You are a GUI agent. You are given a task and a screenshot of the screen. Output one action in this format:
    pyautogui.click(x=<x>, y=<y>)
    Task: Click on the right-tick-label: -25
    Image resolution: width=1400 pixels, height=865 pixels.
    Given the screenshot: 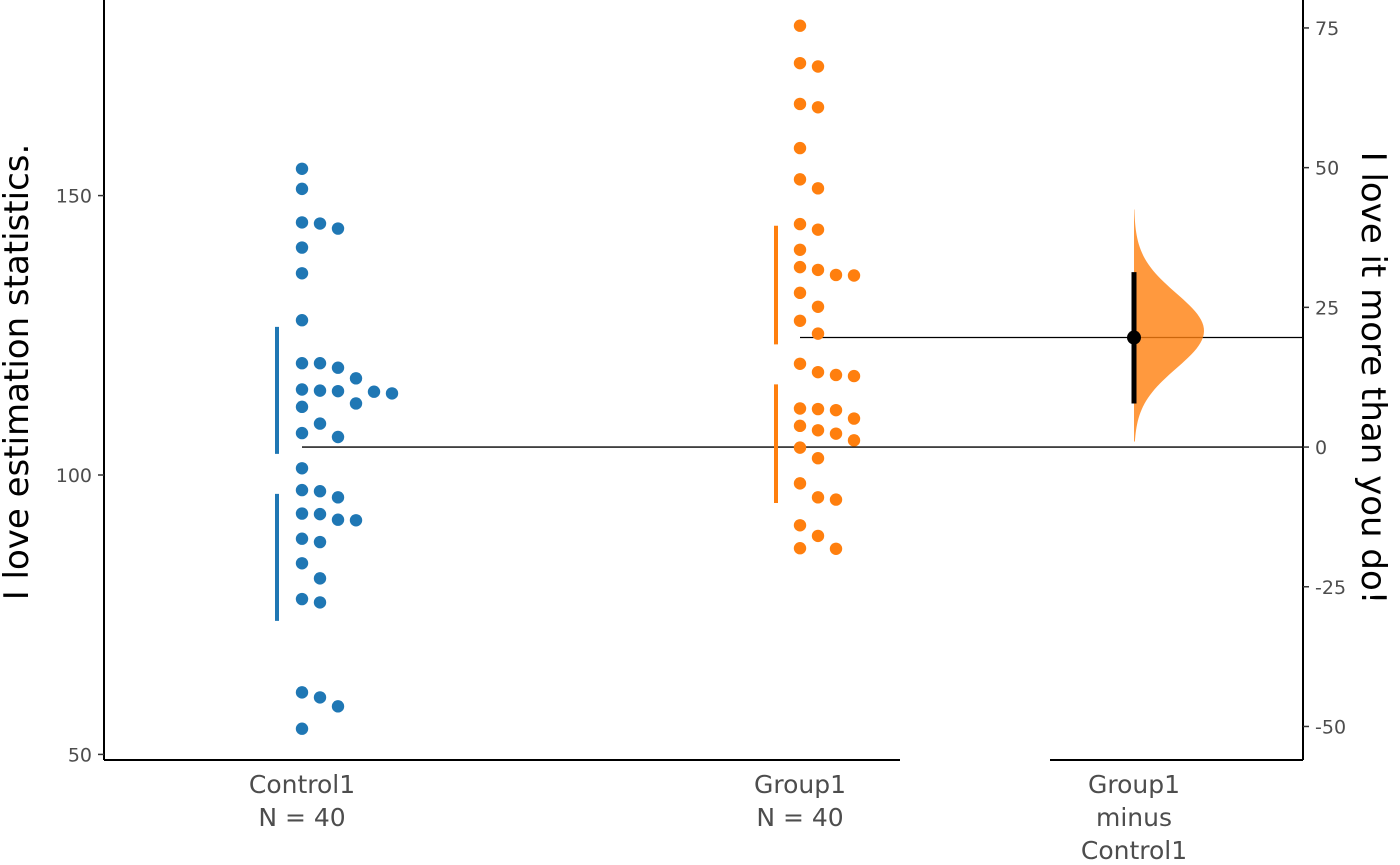 What is the action you would take?
    pyautogui.click(x=1330, y=588)
    